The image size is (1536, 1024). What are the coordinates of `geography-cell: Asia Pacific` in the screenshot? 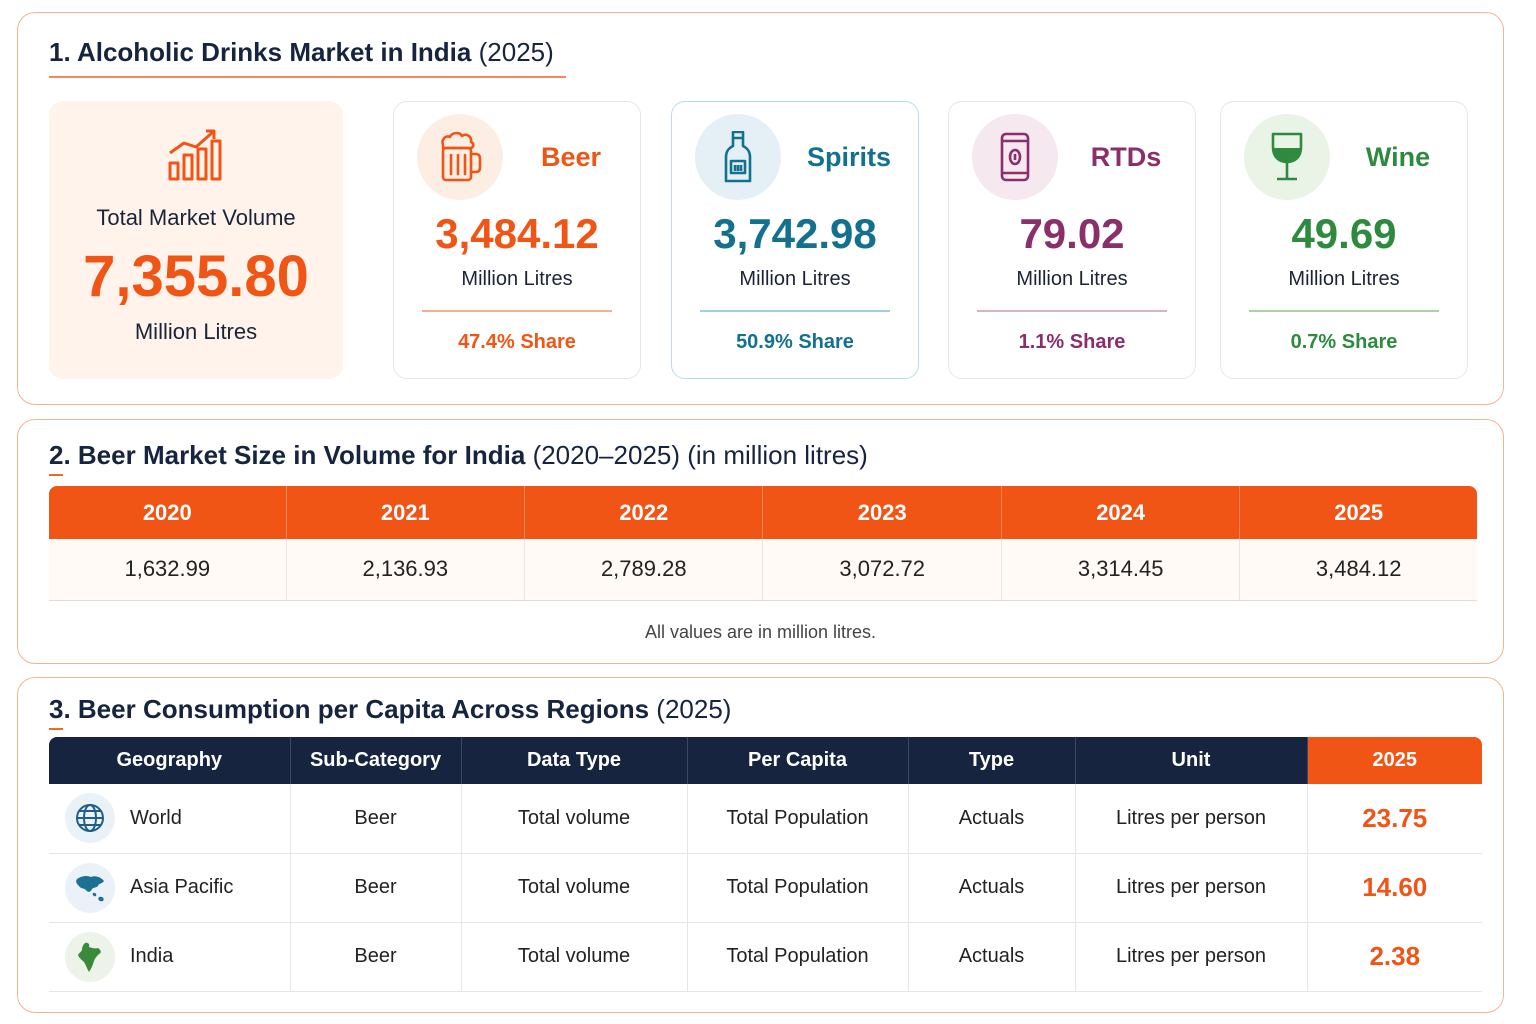 It's located at (170, 888).